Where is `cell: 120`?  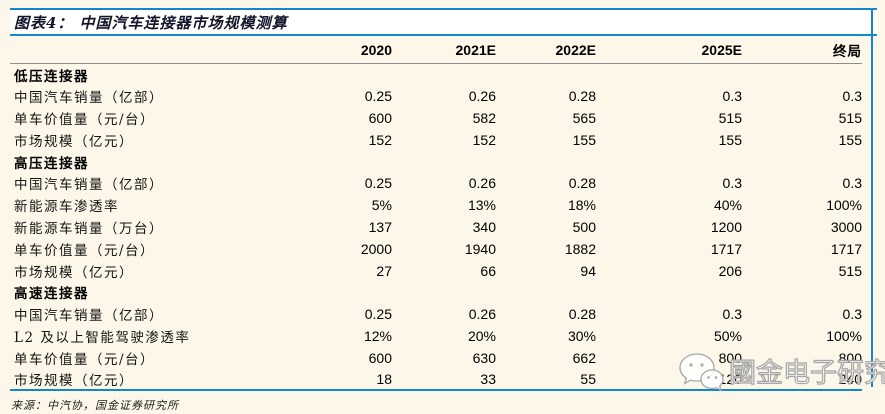
cell: 120 is located at coordinates (730, 379).